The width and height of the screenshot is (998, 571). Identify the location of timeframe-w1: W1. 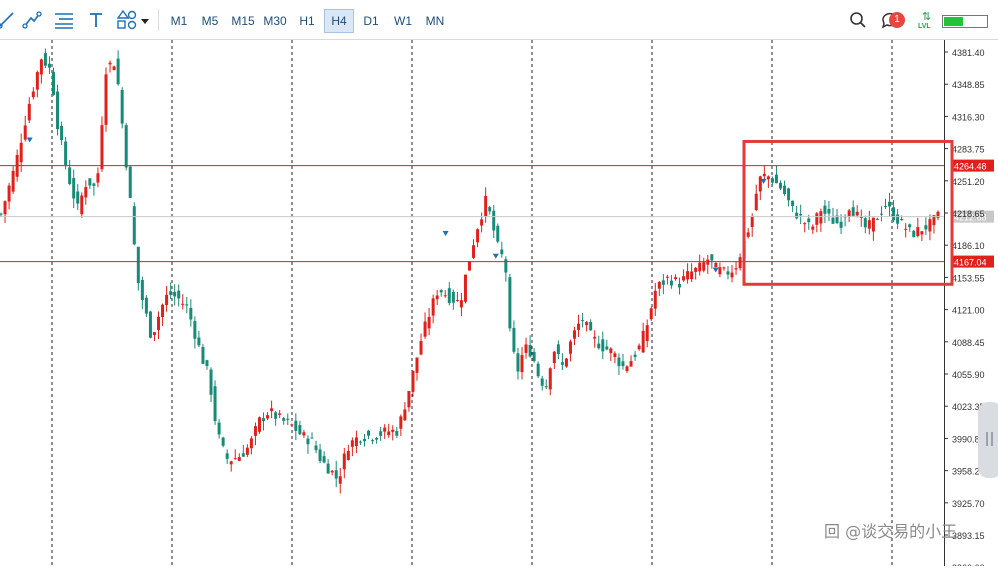
(403, 21).